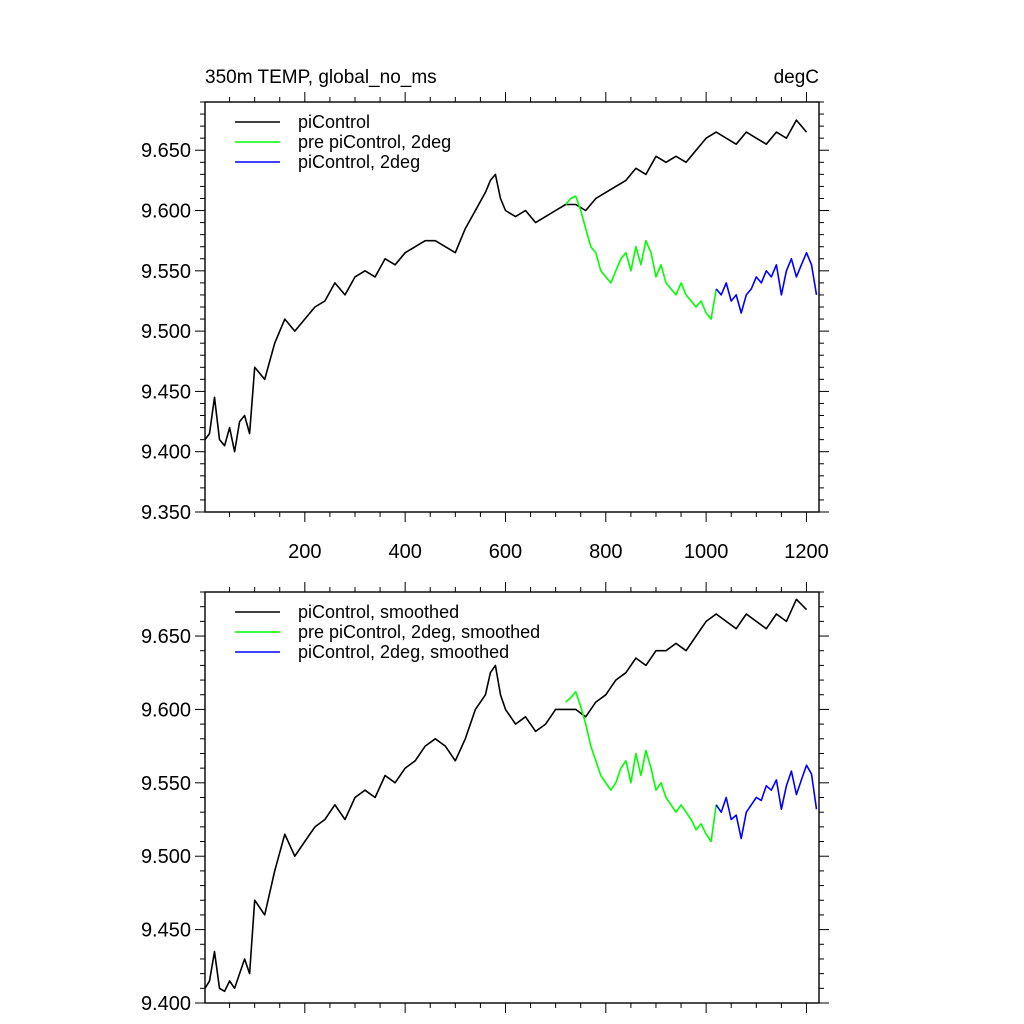 The height and width of the screenshot is (1024, 1024). Describe the element at coordinates (706, 552) in the screenshot. I see `x-tick-label: 1000` at that location.